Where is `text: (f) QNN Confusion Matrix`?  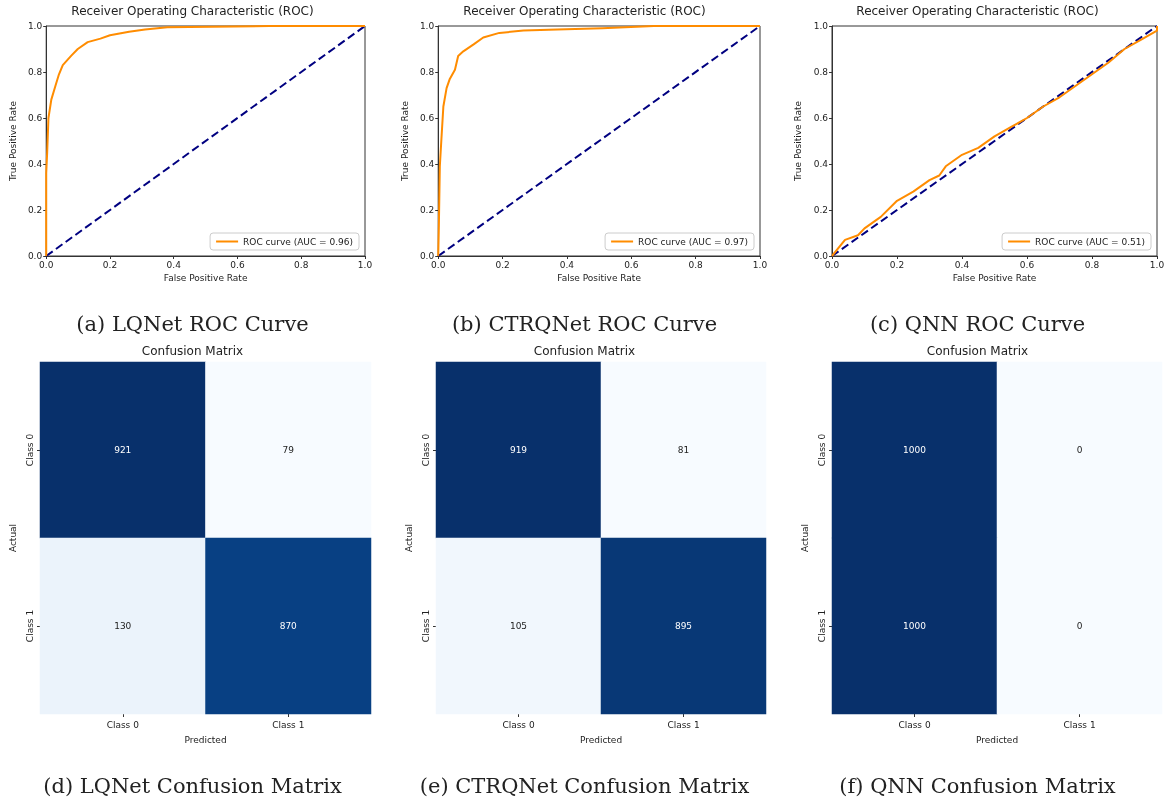 text: (f) QNN Confusion Matrix is located at coordinates (977, 785).